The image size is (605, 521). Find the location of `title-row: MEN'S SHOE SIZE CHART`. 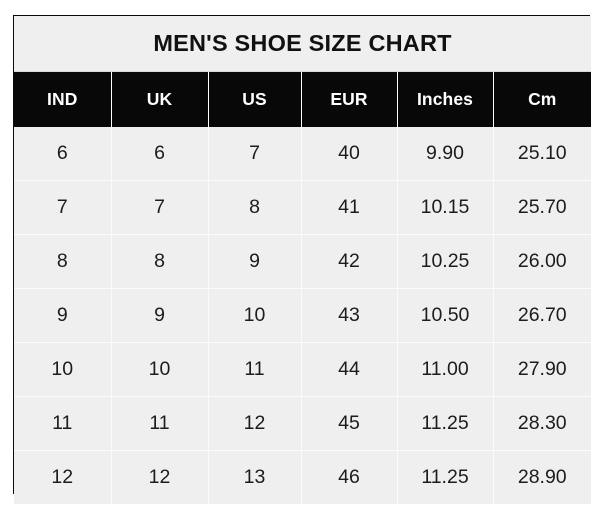

title-row: MEN'S SHOE SIZE CHART is located at coordinates (303, 44).